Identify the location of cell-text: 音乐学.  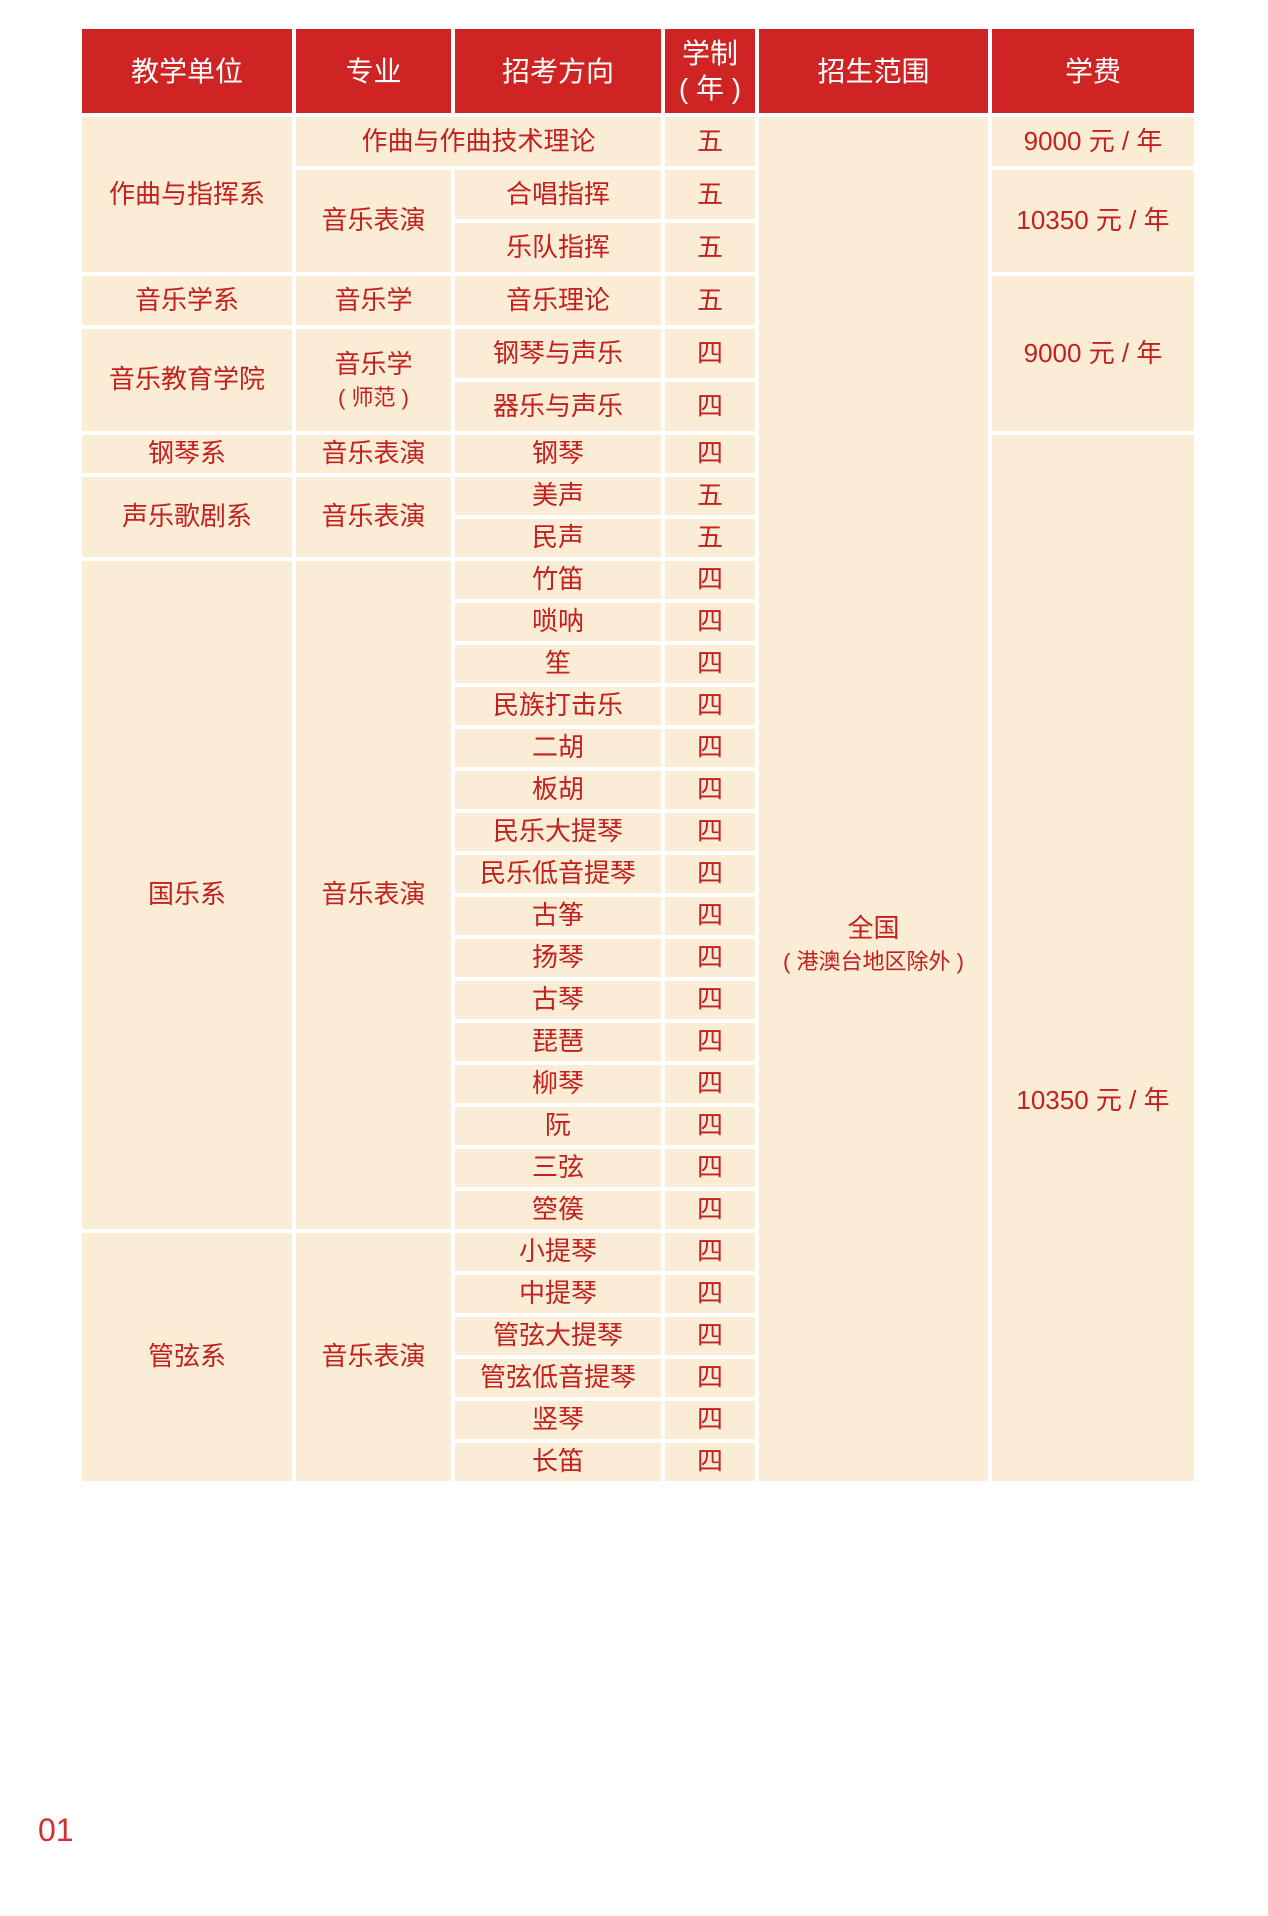
(373, 299).